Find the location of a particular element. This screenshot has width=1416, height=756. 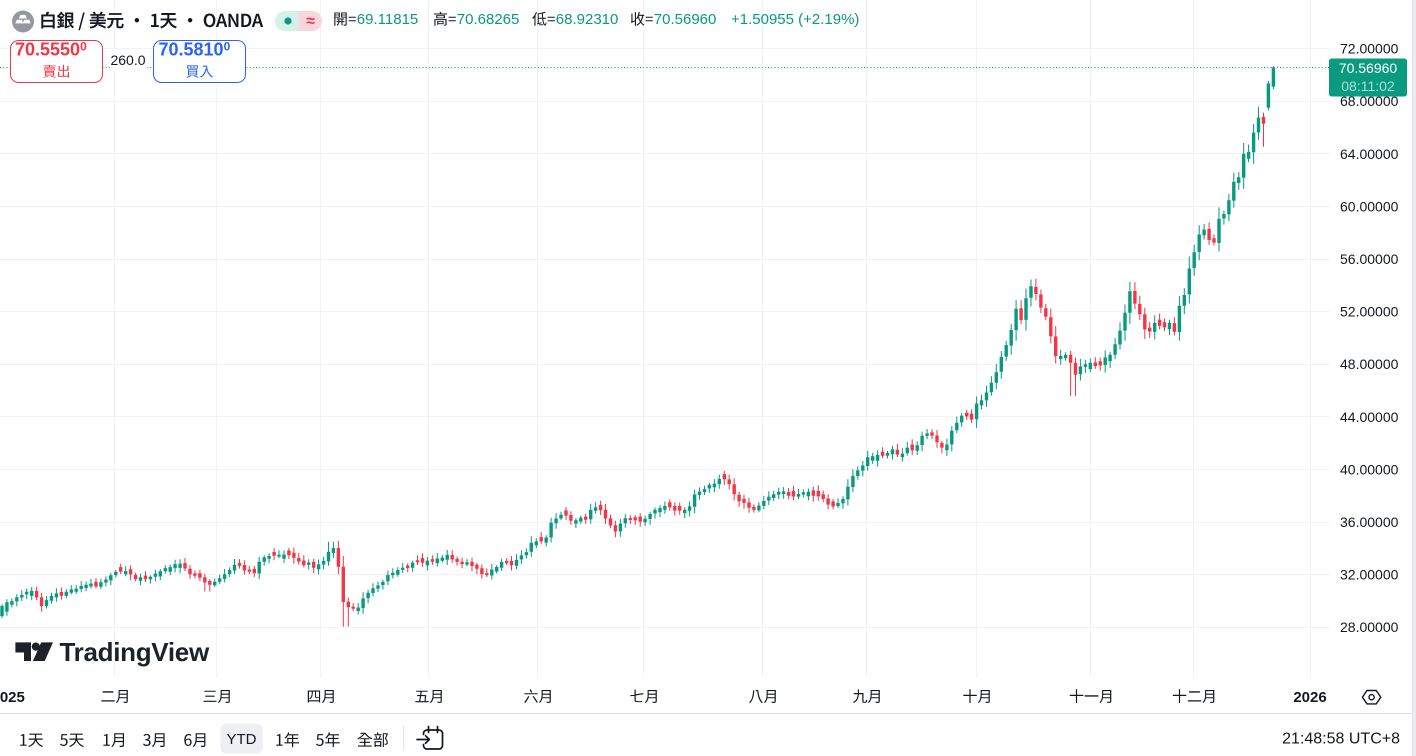

svg-text: 70.58100 is located at coordinates (195, 50).